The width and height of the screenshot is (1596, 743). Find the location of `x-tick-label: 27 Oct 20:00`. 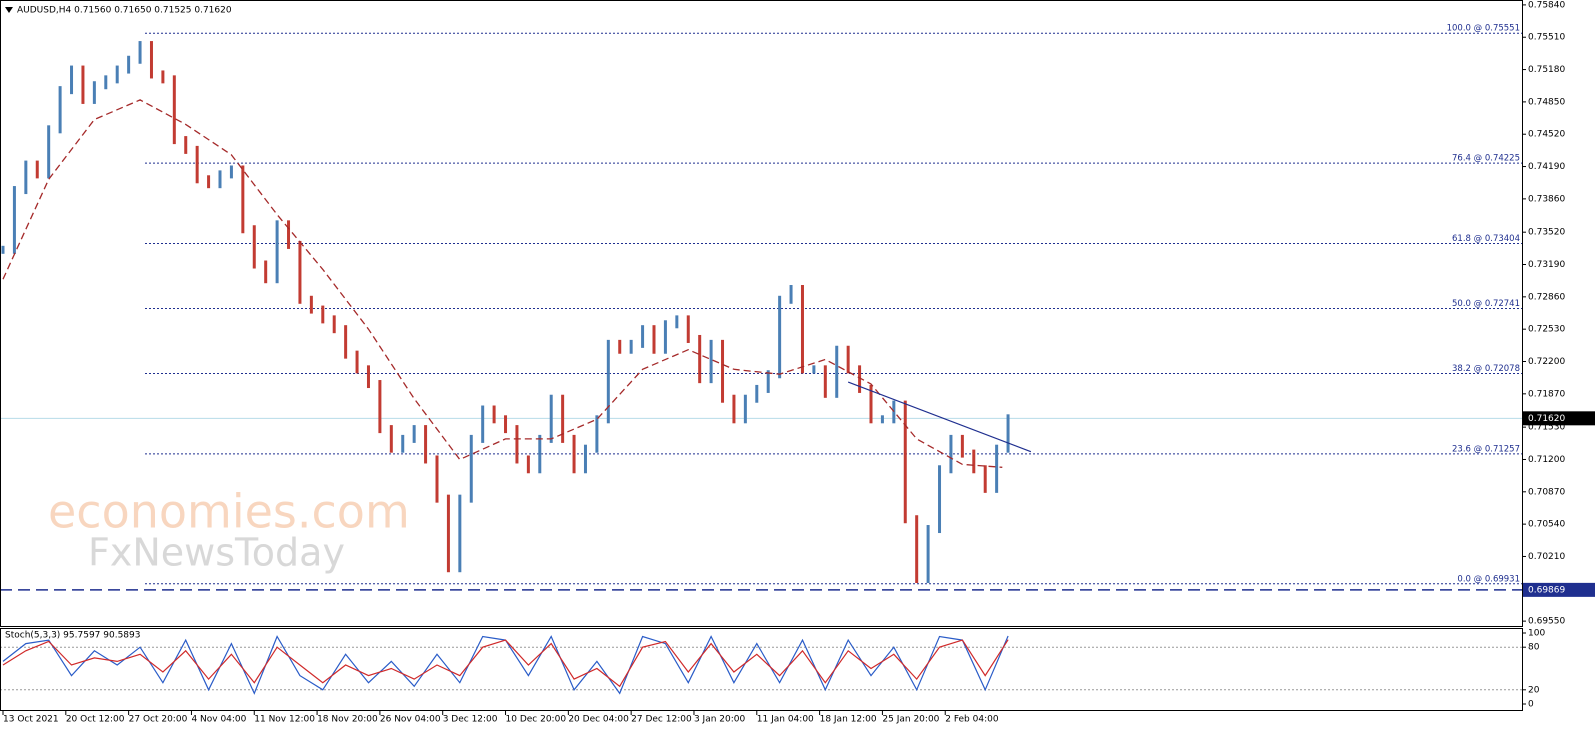

x-tick-label: 27 Oct 20:00 is located at coordinates (158, 720).